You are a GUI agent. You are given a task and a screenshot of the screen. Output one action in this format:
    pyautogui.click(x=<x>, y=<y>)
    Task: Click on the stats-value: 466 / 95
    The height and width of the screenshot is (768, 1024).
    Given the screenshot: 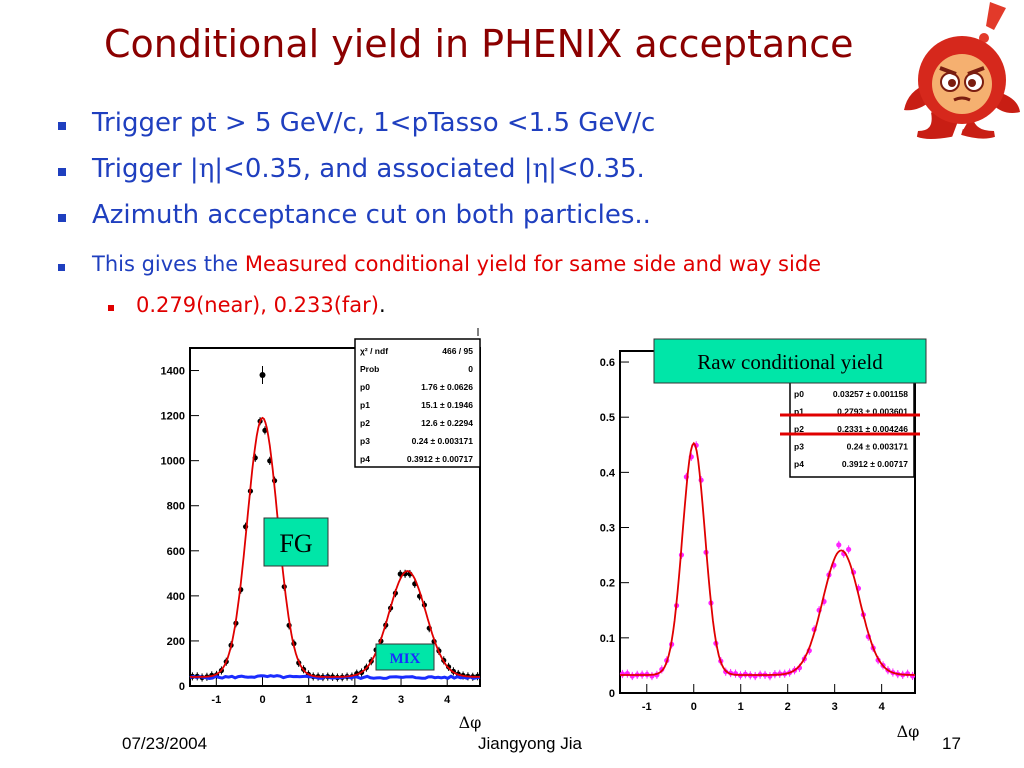 What is the action you would take?
    pyautogui.click(x=457, y=351)
    